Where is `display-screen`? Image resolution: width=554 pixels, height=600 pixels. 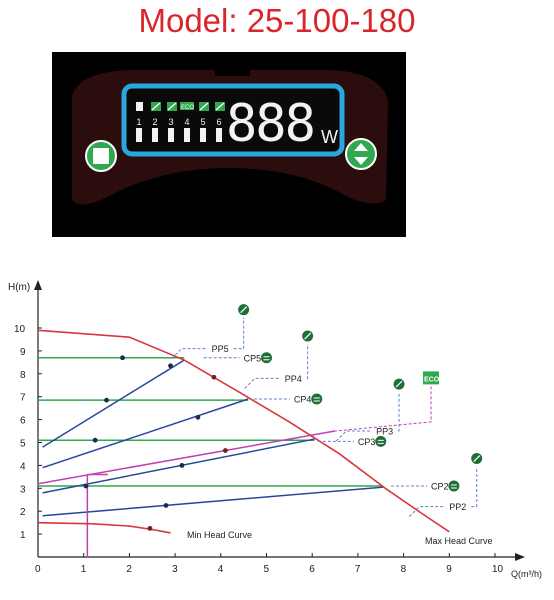 display-screen is located at coordinates (233, 120).